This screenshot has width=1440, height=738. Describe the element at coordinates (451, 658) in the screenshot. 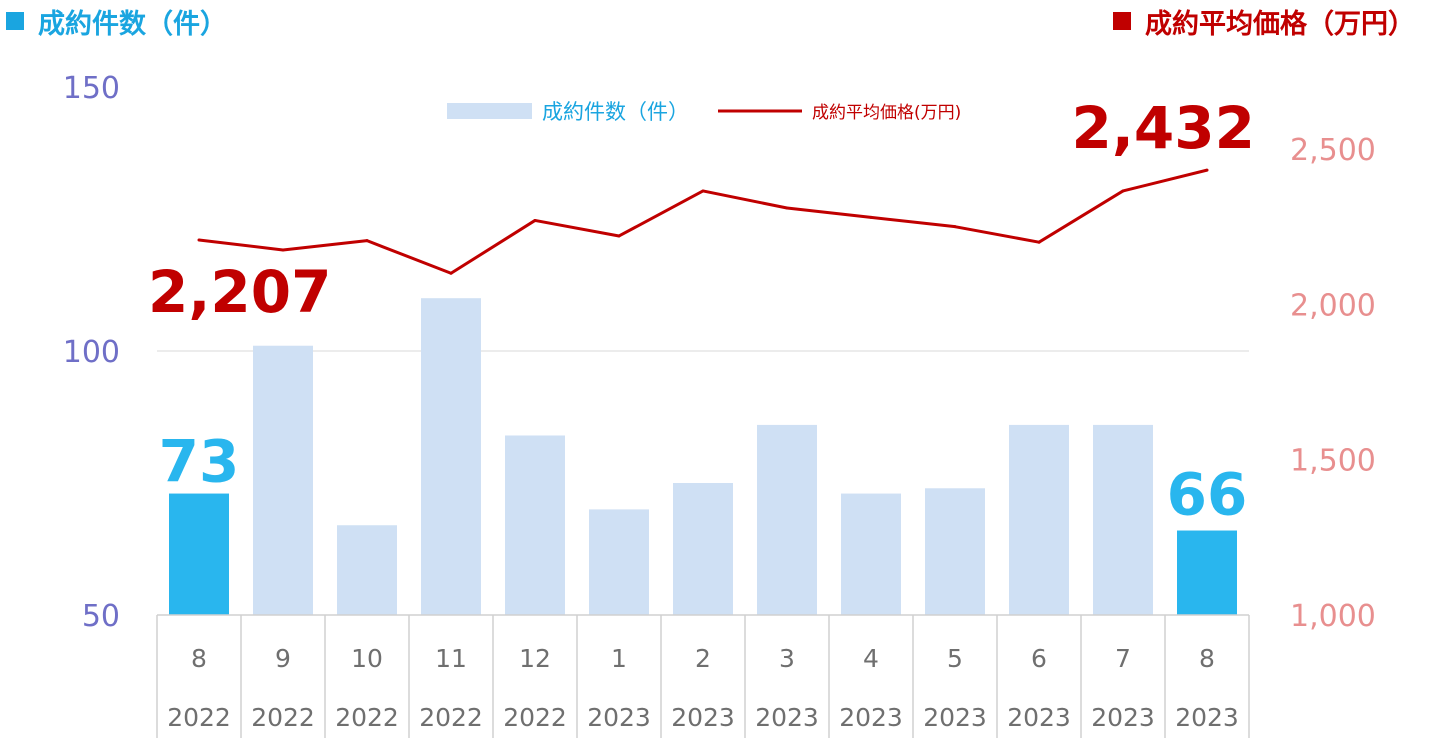

I see `x-tick-label-month: 11` at that location.